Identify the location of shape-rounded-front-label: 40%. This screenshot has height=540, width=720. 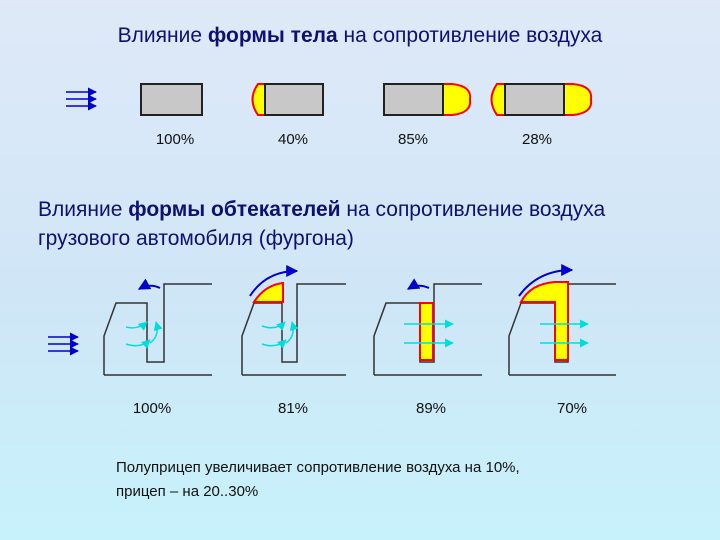
(293, 139).